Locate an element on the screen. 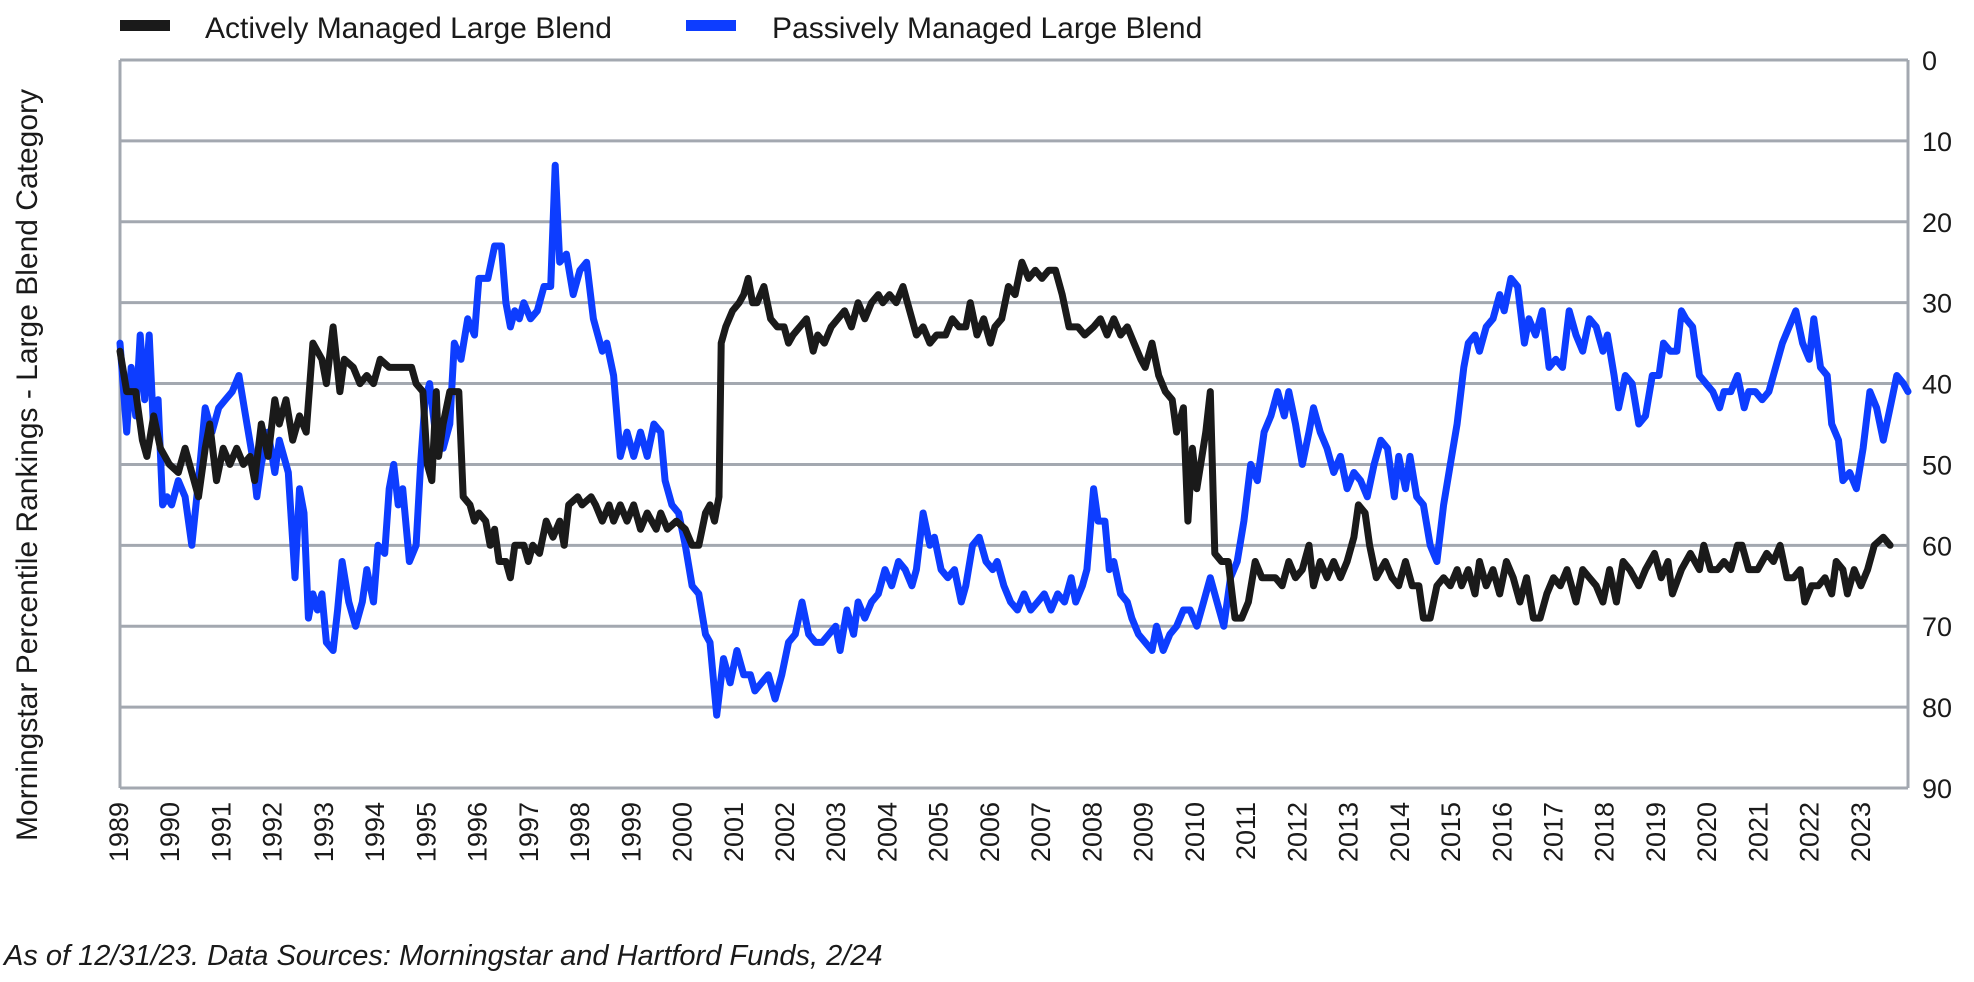 The image size is (1974, 982). x-tick-label: 1992 is located at coordinates (273, 832).